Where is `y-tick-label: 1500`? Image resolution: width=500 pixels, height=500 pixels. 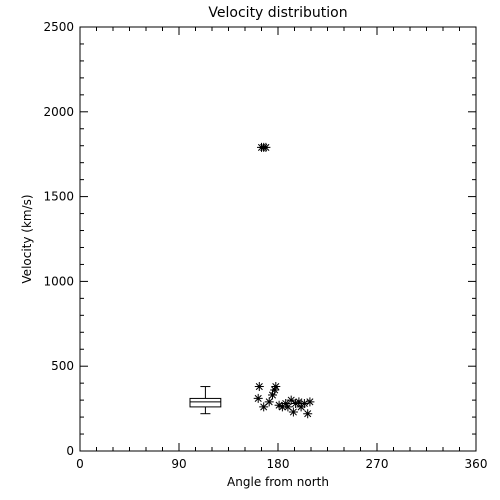 y-tick-label: 1500 is located at coordinates (58, 197).